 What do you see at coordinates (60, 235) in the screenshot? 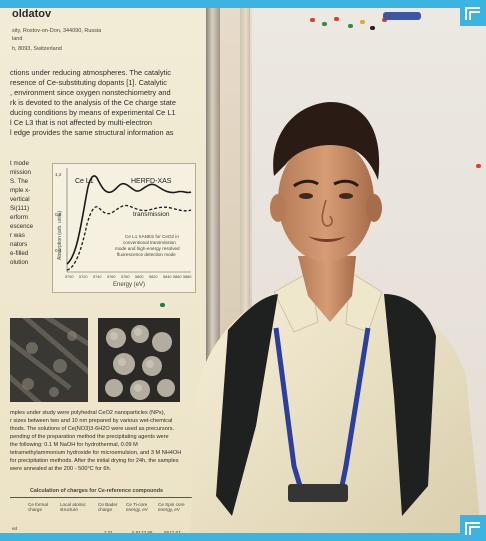
I see `chart-ylabel: Absorption (arb. units)` at bounding box center [60, 235].